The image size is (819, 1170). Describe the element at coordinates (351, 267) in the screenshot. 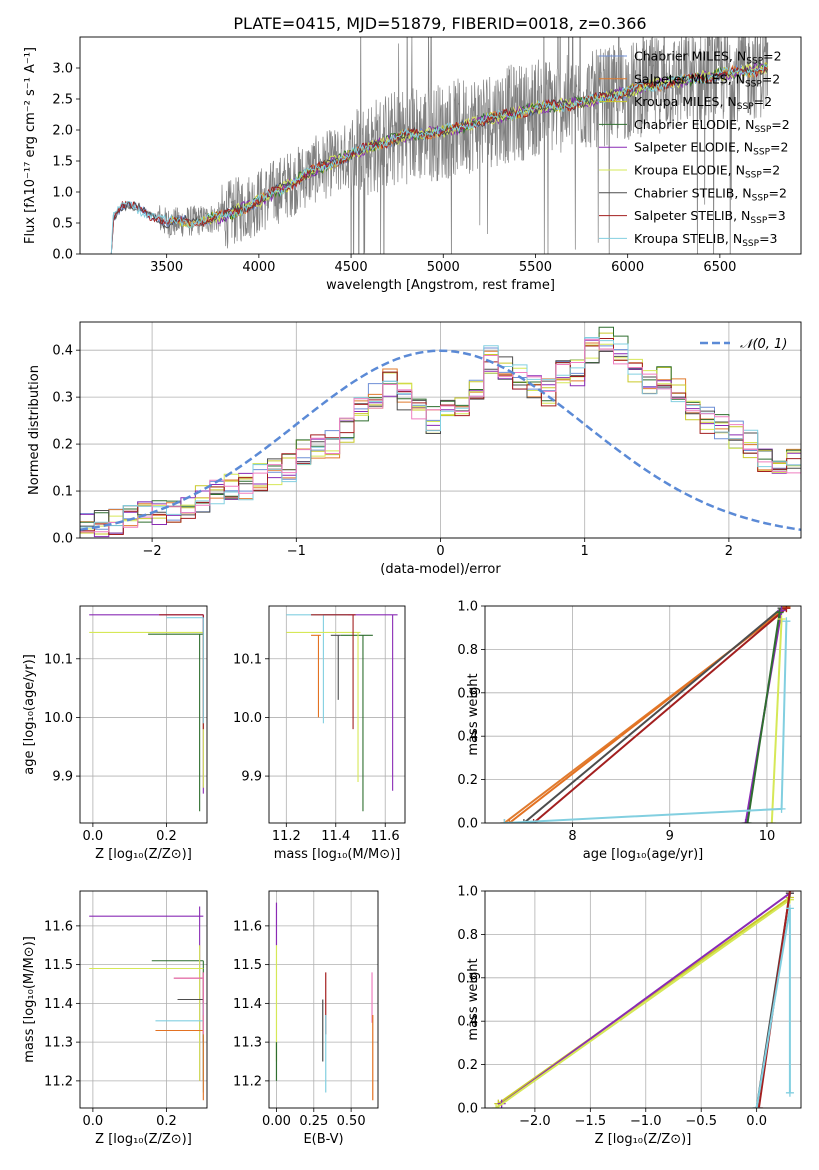

I see `x-tick-label: 4500` at that location.